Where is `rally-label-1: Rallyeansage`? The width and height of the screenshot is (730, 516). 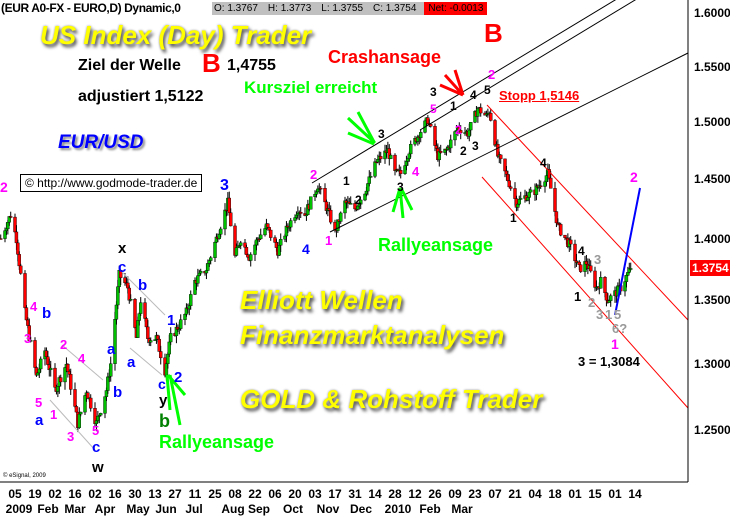
rally-label-1: Rallyeansage is located at coordinates (217, 442).